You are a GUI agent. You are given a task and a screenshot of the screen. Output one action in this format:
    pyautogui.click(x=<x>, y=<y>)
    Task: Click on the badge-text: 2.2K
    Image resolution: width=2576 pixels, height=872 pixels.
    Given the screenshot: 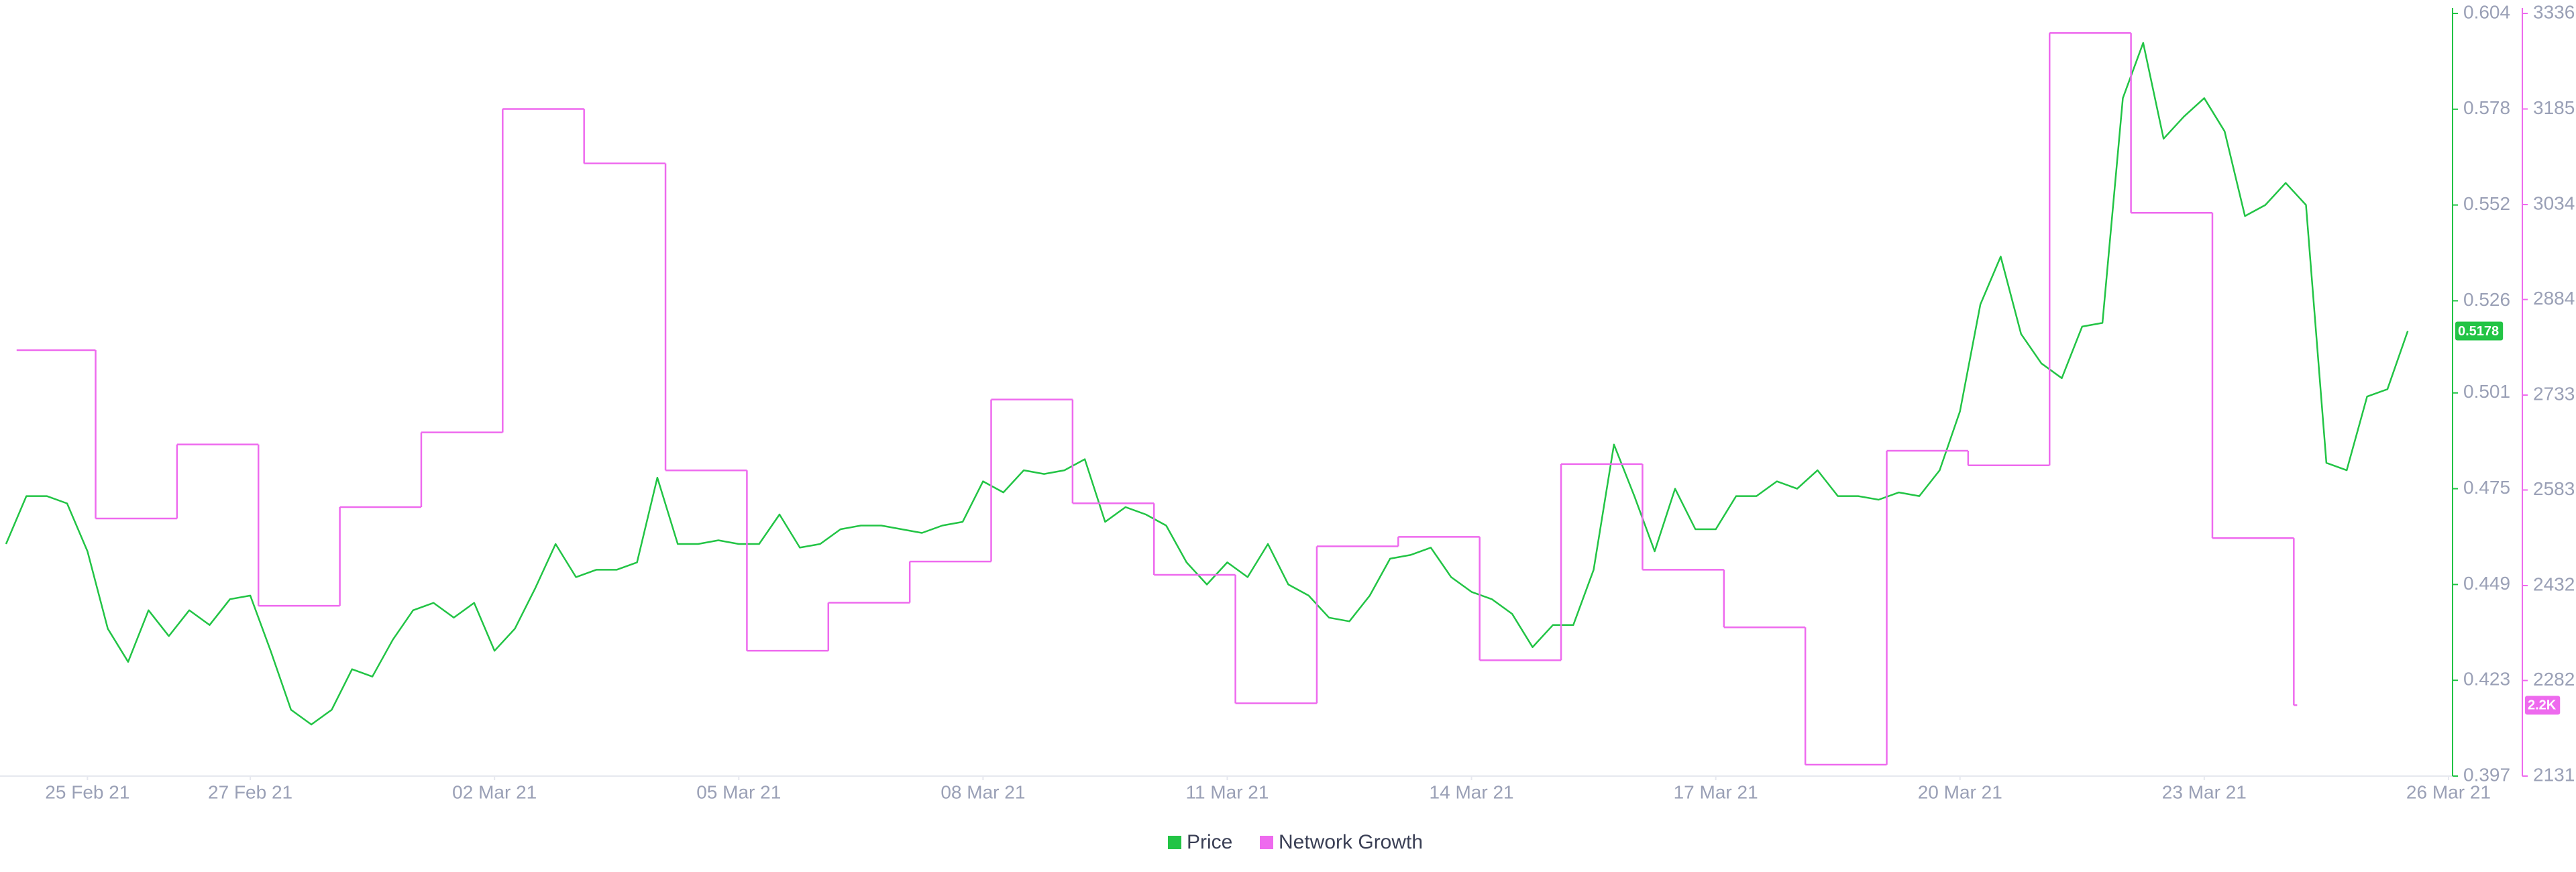 What is the action you would take?
    pyautogui.click(x=2542, y=705)
    